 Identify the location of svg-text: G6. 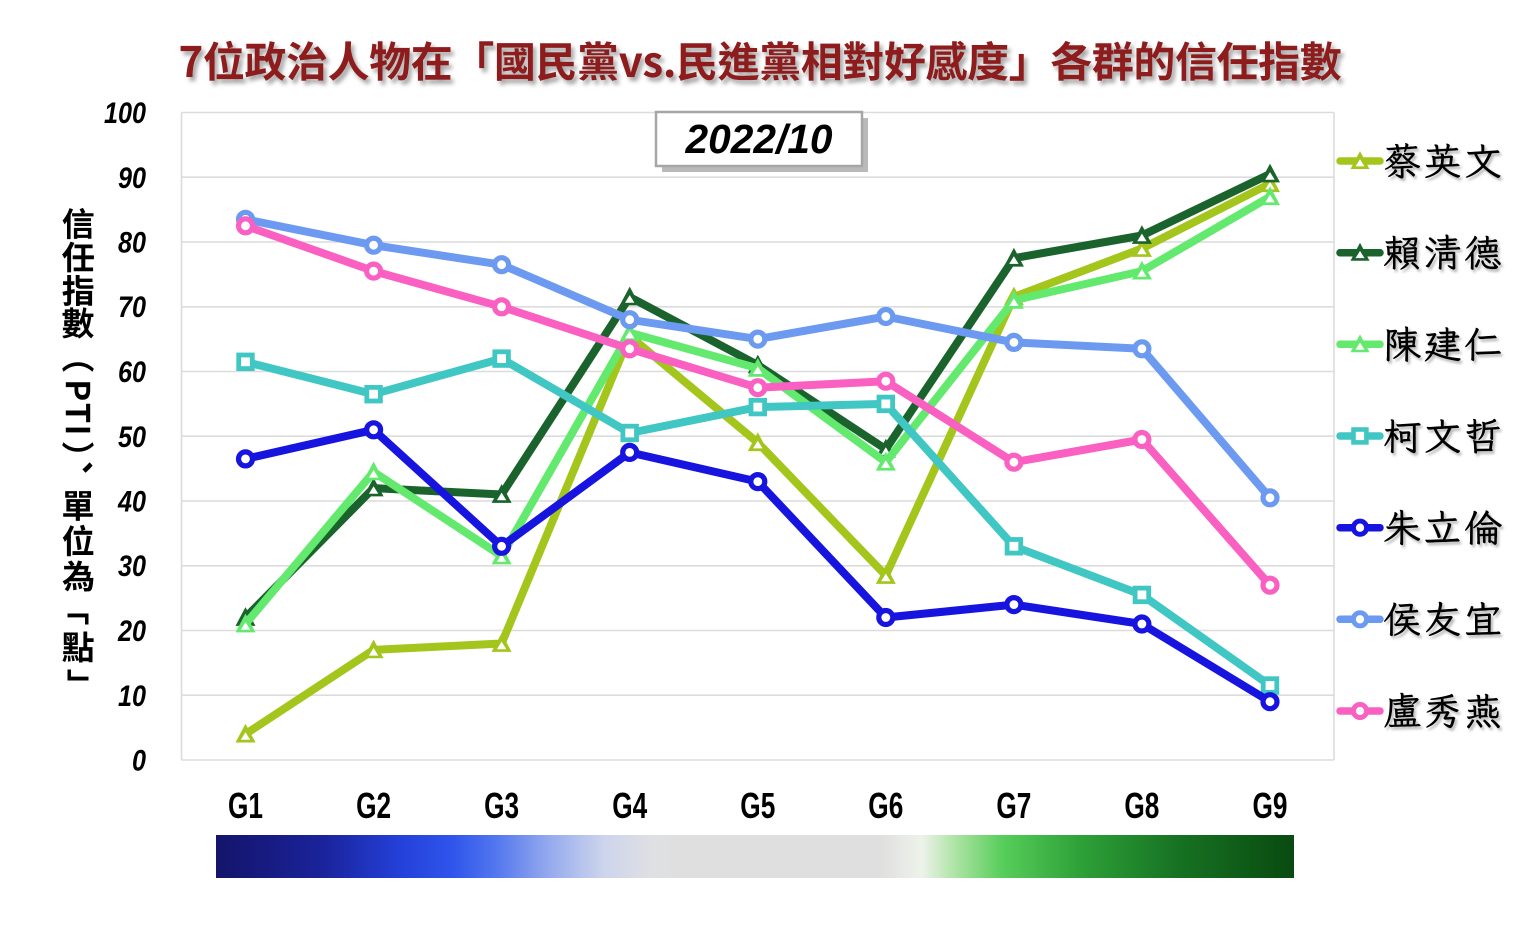
(885, 805).